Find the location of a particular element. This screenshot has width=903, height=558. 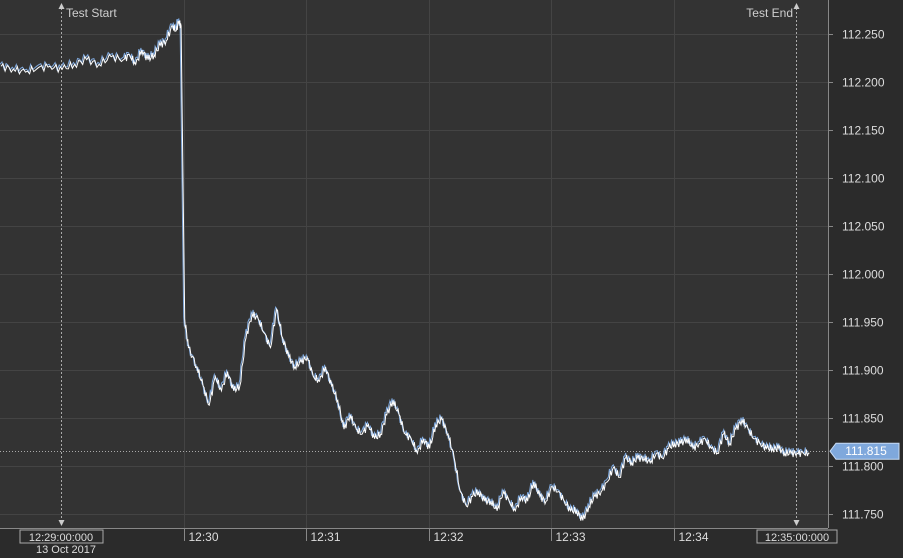

current-price-tag-shape is located at coordinates (864, 451).